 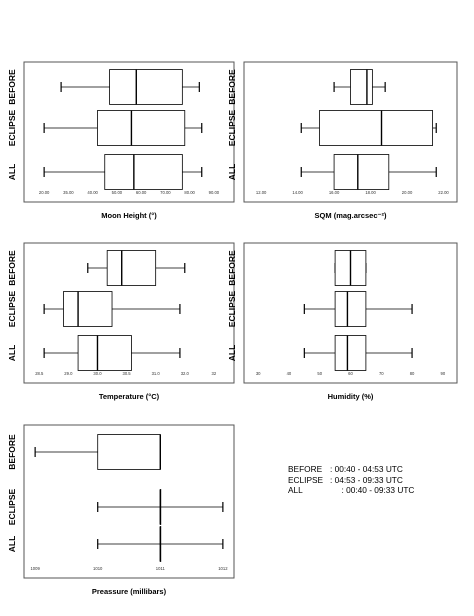 What do you see at coordinates (261, 192) in the screenshot?
I see `tick-label: 12.00` at bounding box center [261, 192].